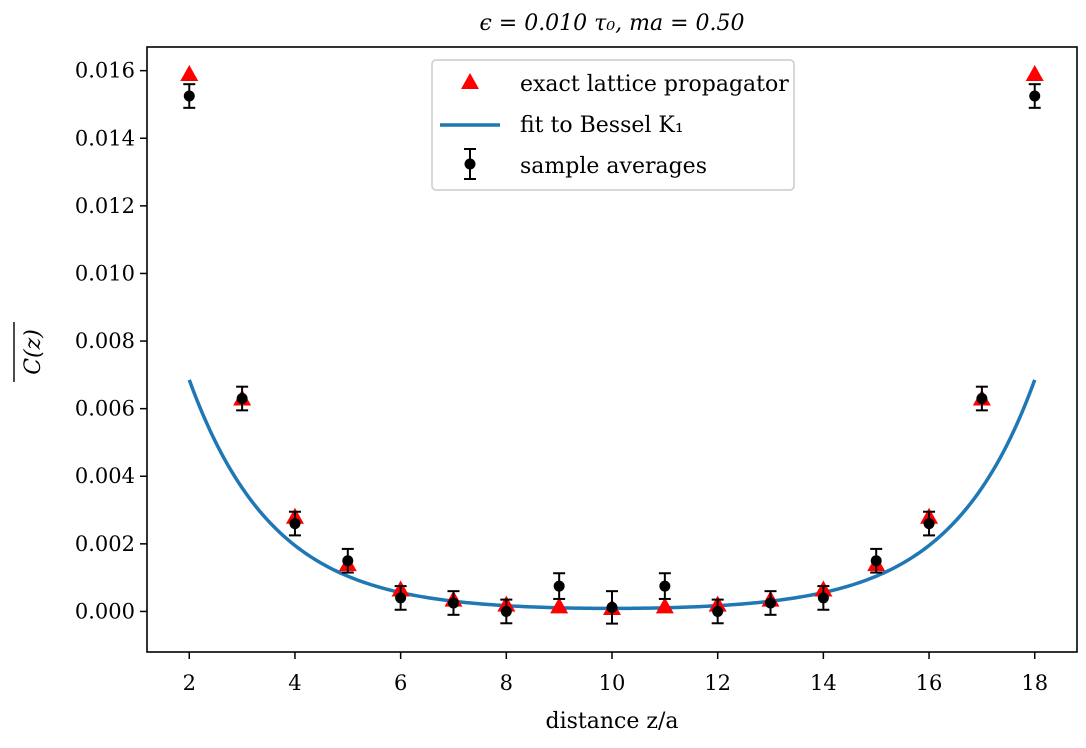 The height and width of the screenshot is (748, 1086). What do you see at coordinates (189, 683) in the screenshot?
I see `x-tick-label: 2` at bounding box center [189, 683].